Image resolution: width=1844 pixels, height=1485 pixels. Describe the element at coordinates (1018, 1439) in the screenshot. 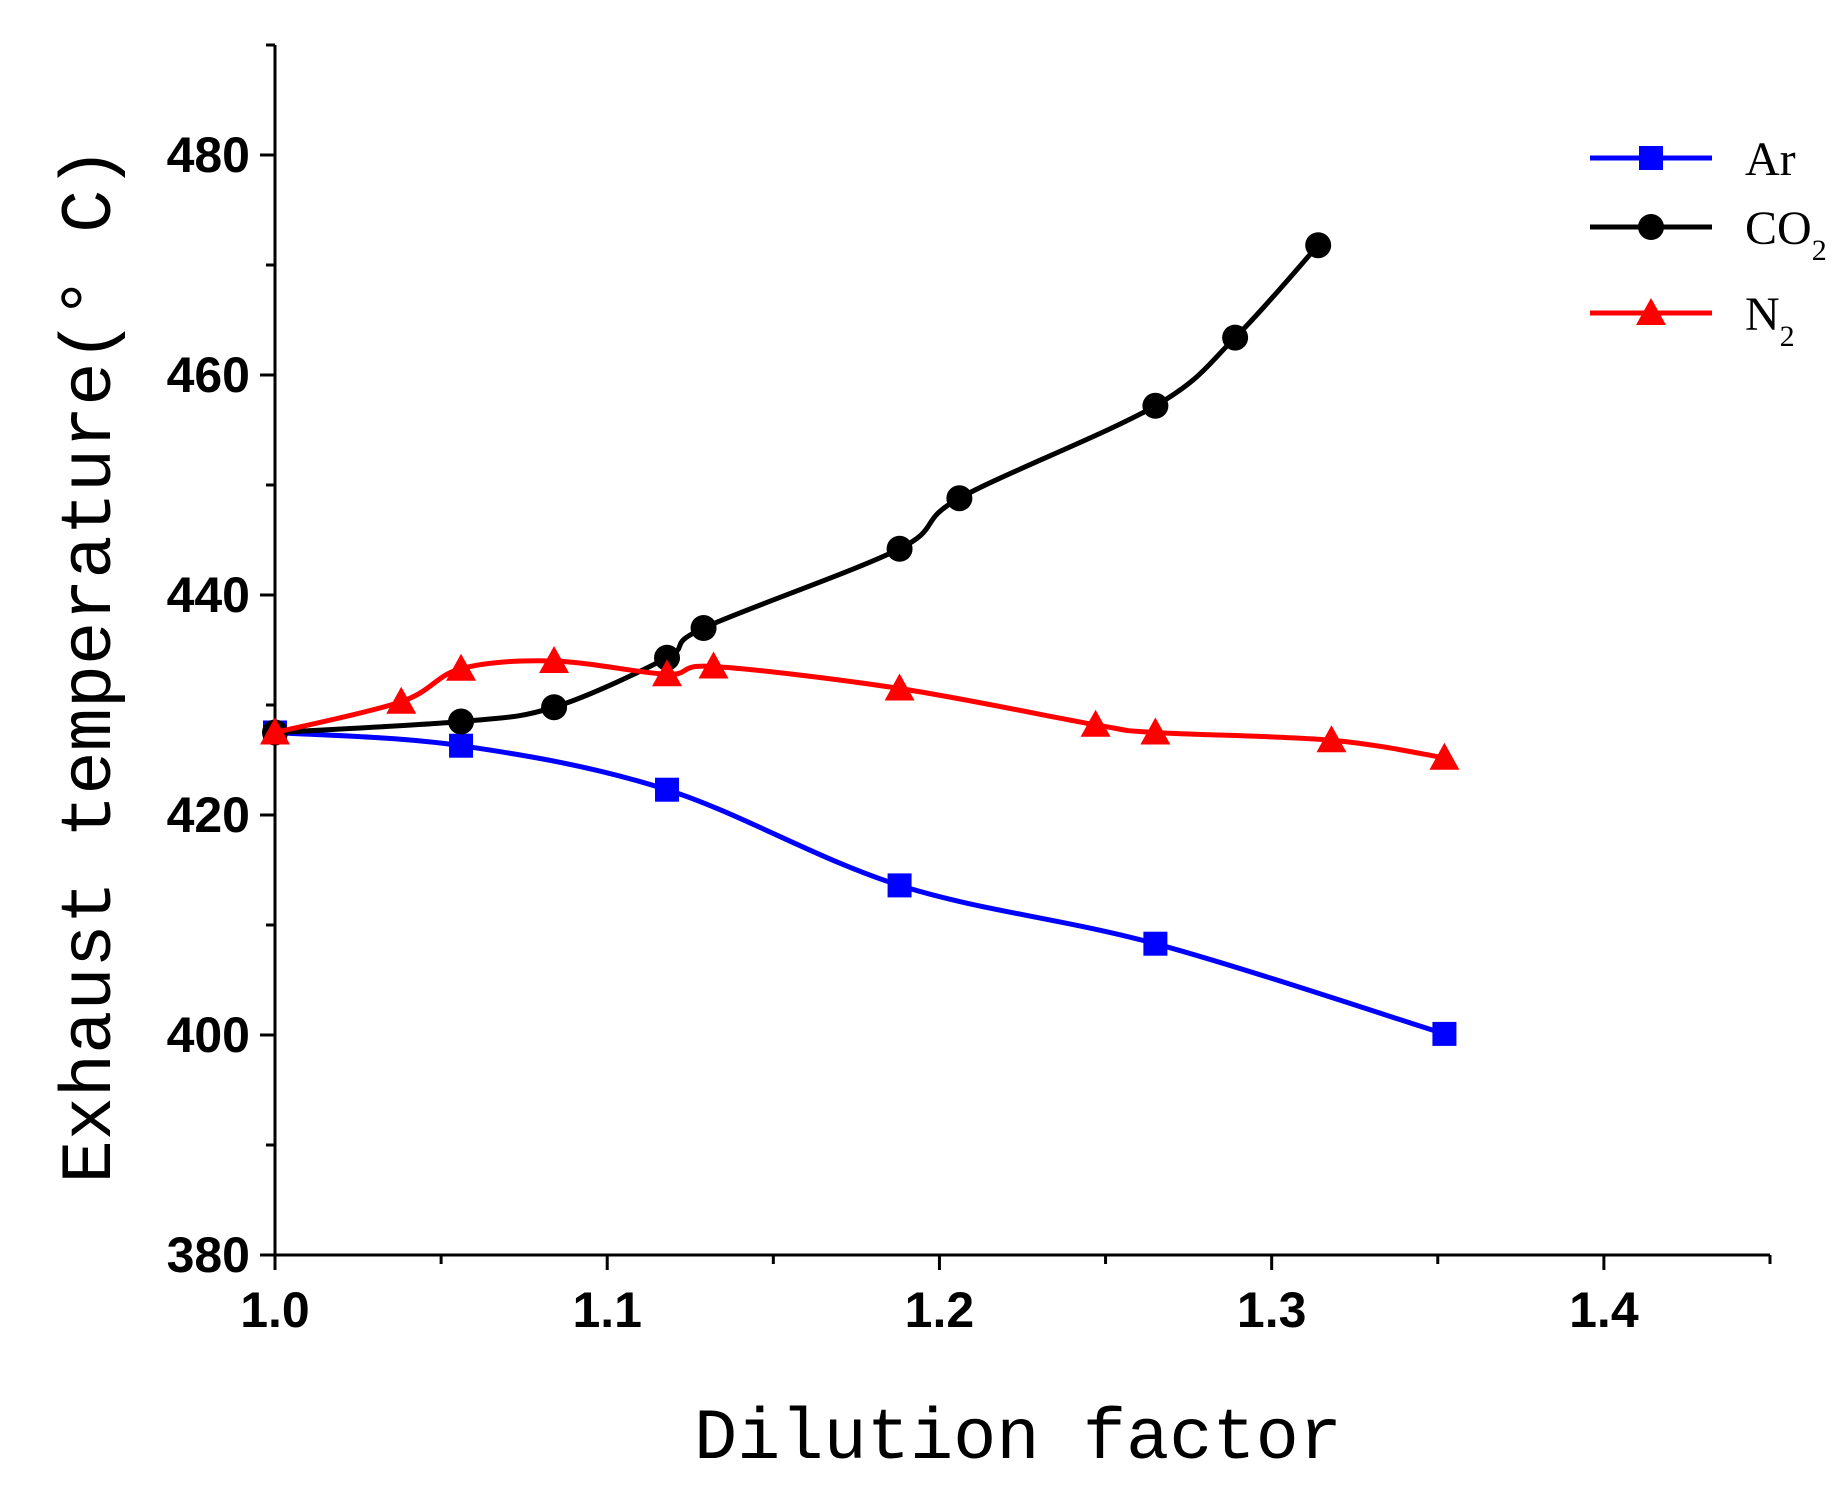

I see `x-axis-title: Dilution factor` at that location.